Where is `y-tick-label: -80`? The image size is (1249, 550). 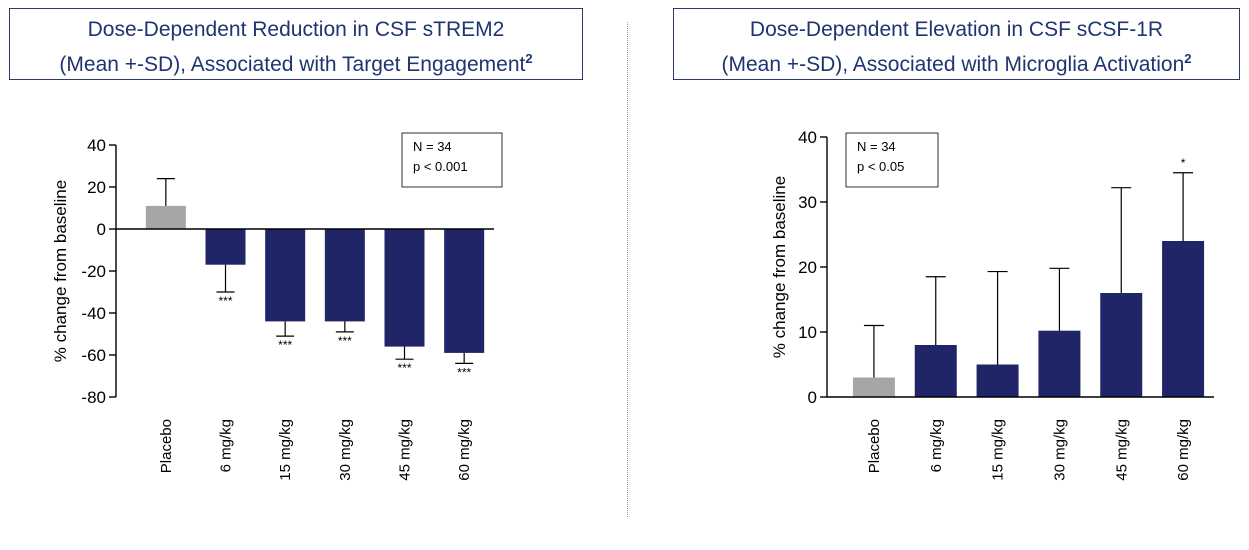
y-tick-label: -80 is located at coordinates (93, 397).